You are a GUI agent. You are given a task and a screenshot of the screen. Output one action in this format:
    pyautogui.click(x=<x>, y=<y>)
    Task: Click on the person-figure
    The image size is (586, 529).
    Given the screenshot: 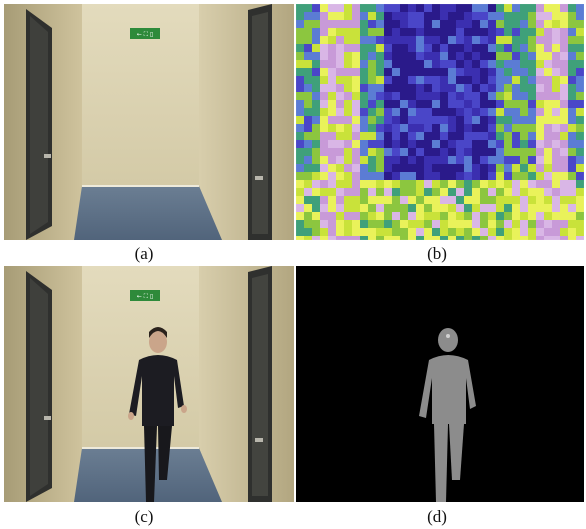 What is the action you would take?
    pyautogui.click(x=157, y=414)
    